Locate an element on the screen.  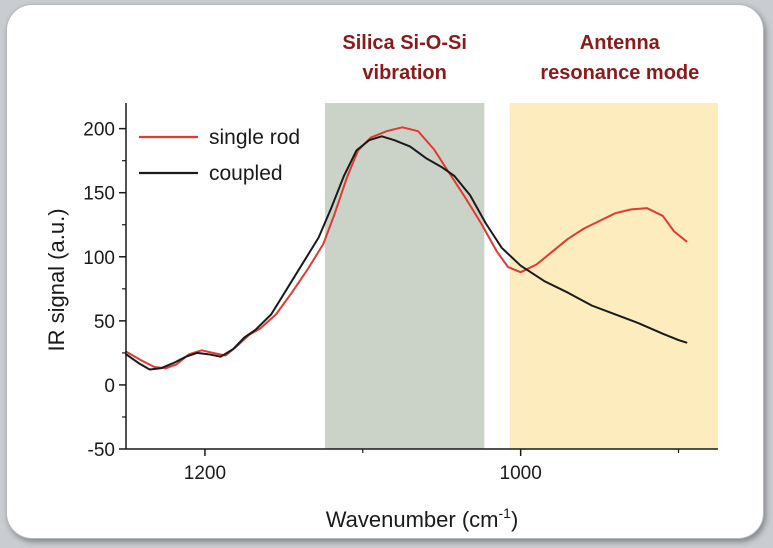
y-tick-label: 100 is located at coordinates (99, 258).